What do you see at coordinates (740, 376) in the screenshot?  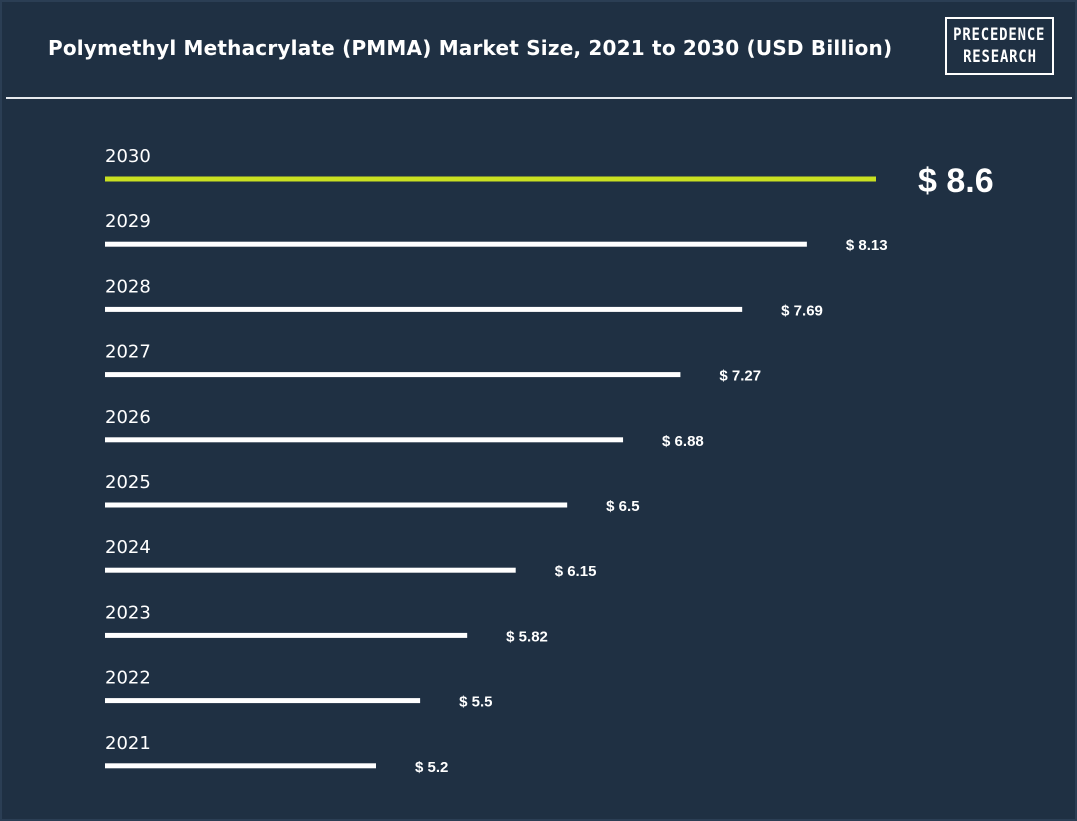 I see `value-label-2027: $ 7.27` at bounding box center [740, 376].